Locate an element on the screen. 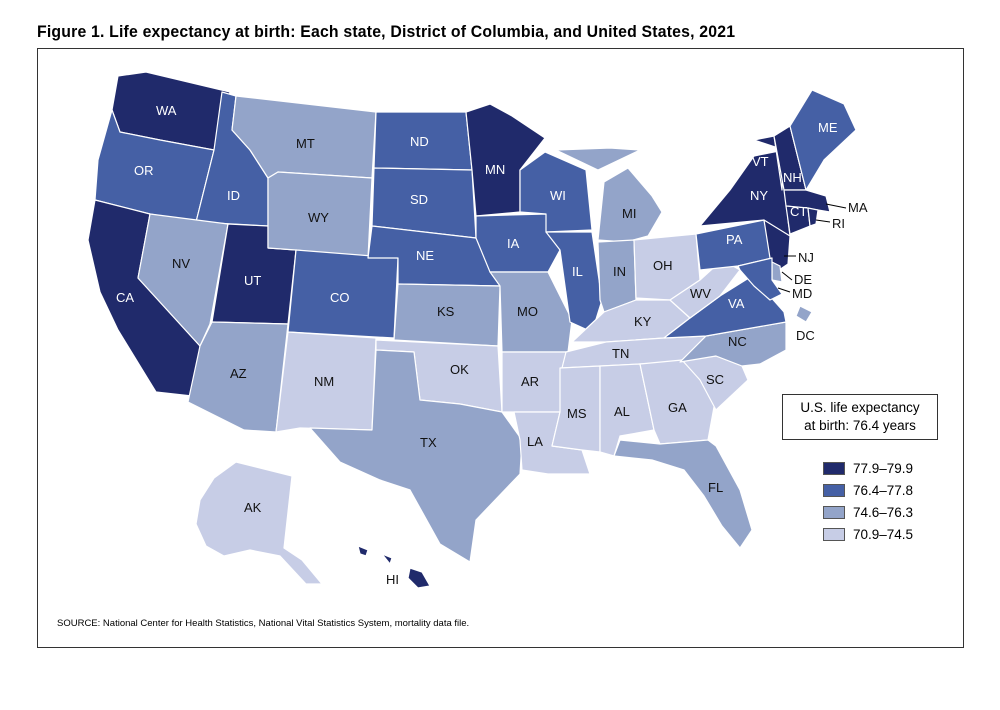  label-NY: NY is located at coordinates (759, 195).